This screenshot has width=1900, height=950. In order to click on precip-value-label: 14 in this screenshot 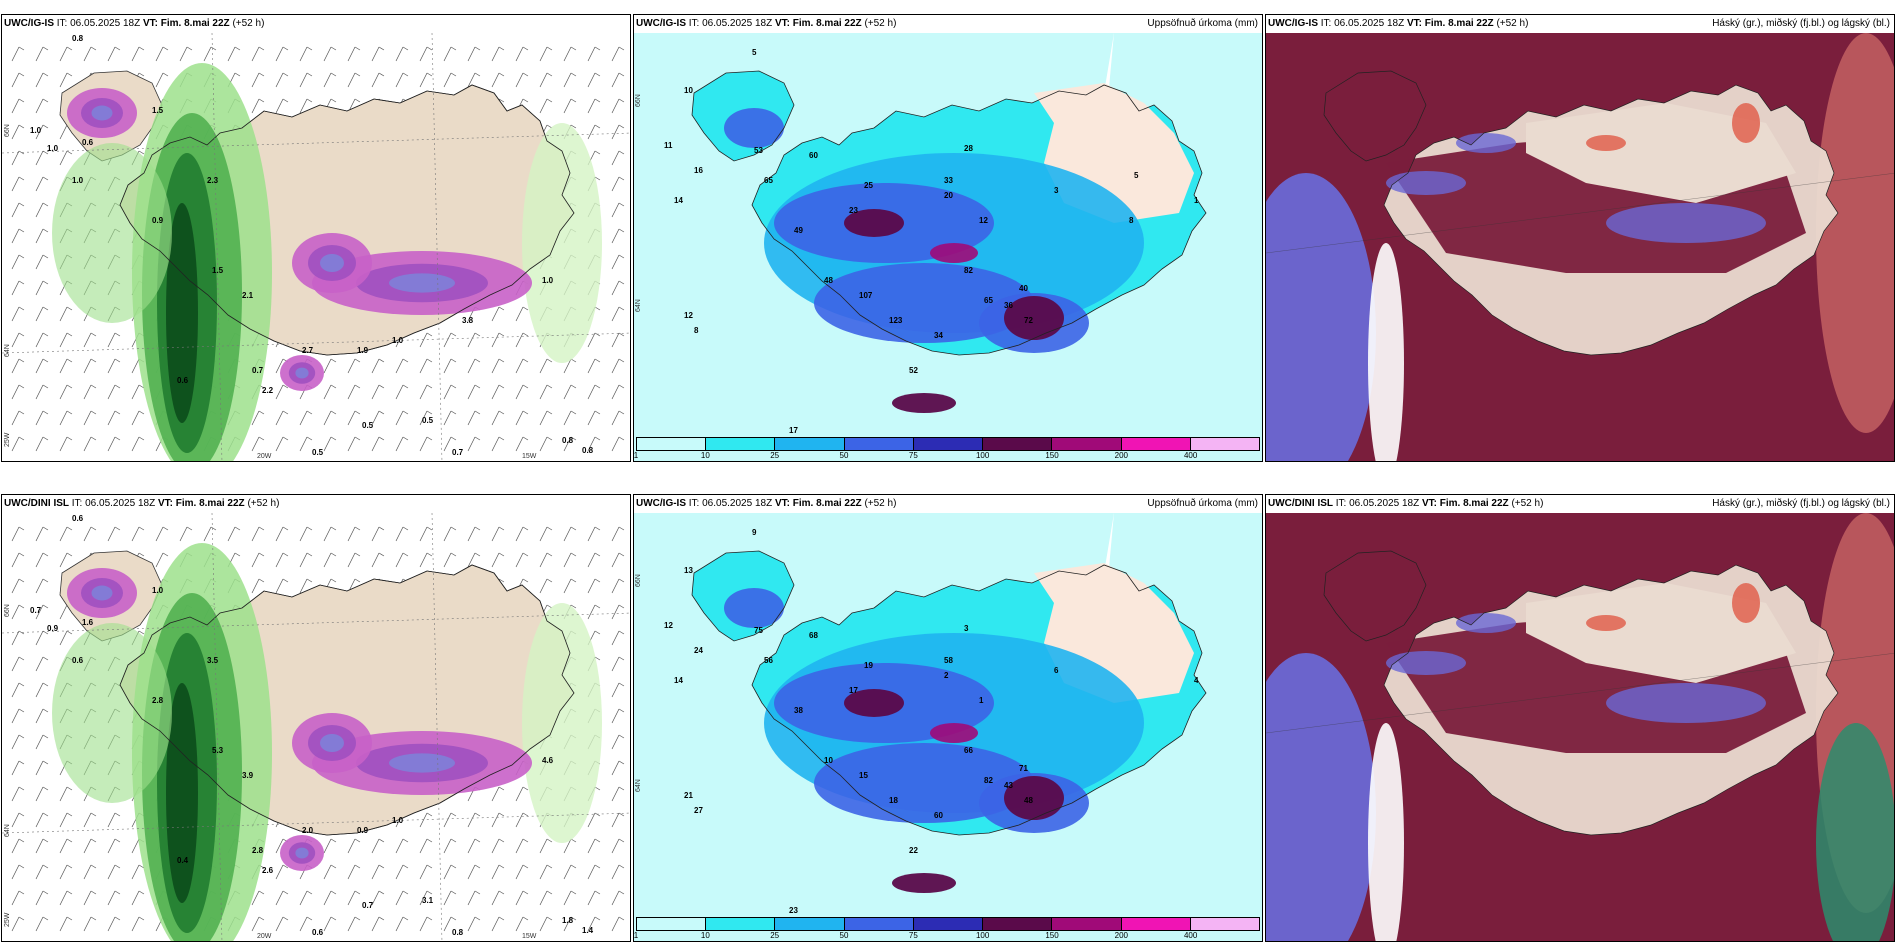, I will do `click(678, 680)`.